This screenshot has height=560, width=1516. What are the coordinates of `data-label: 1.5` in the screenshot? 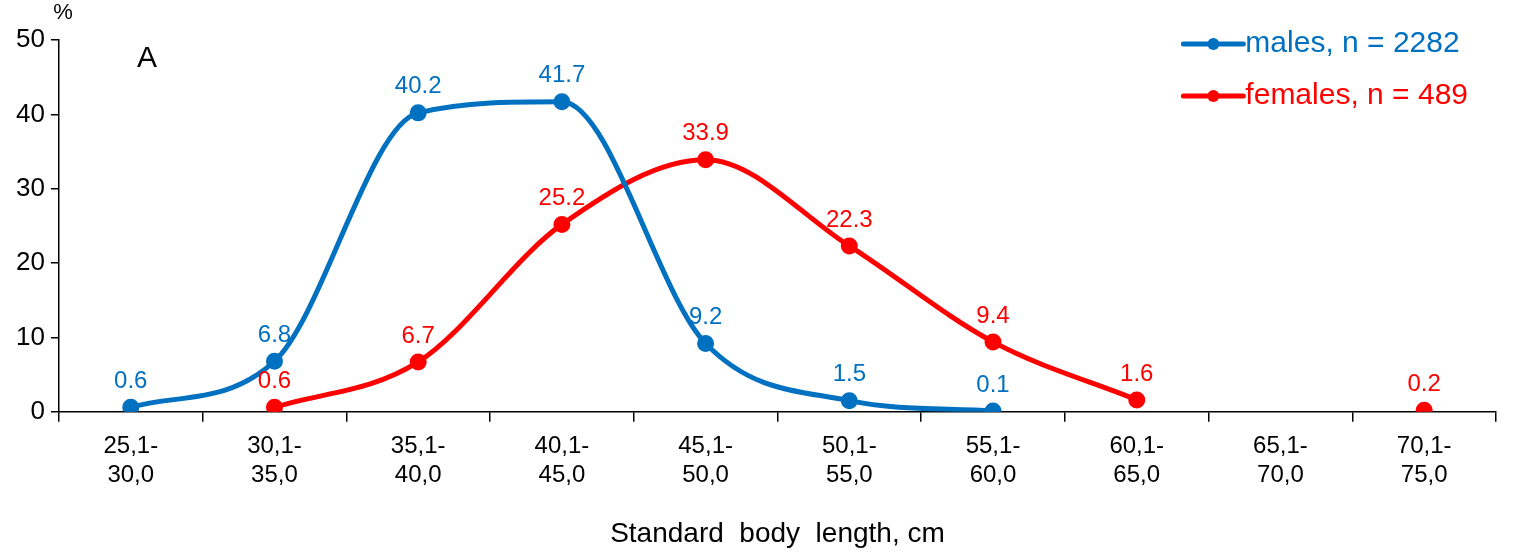 It's located at (849, 373).